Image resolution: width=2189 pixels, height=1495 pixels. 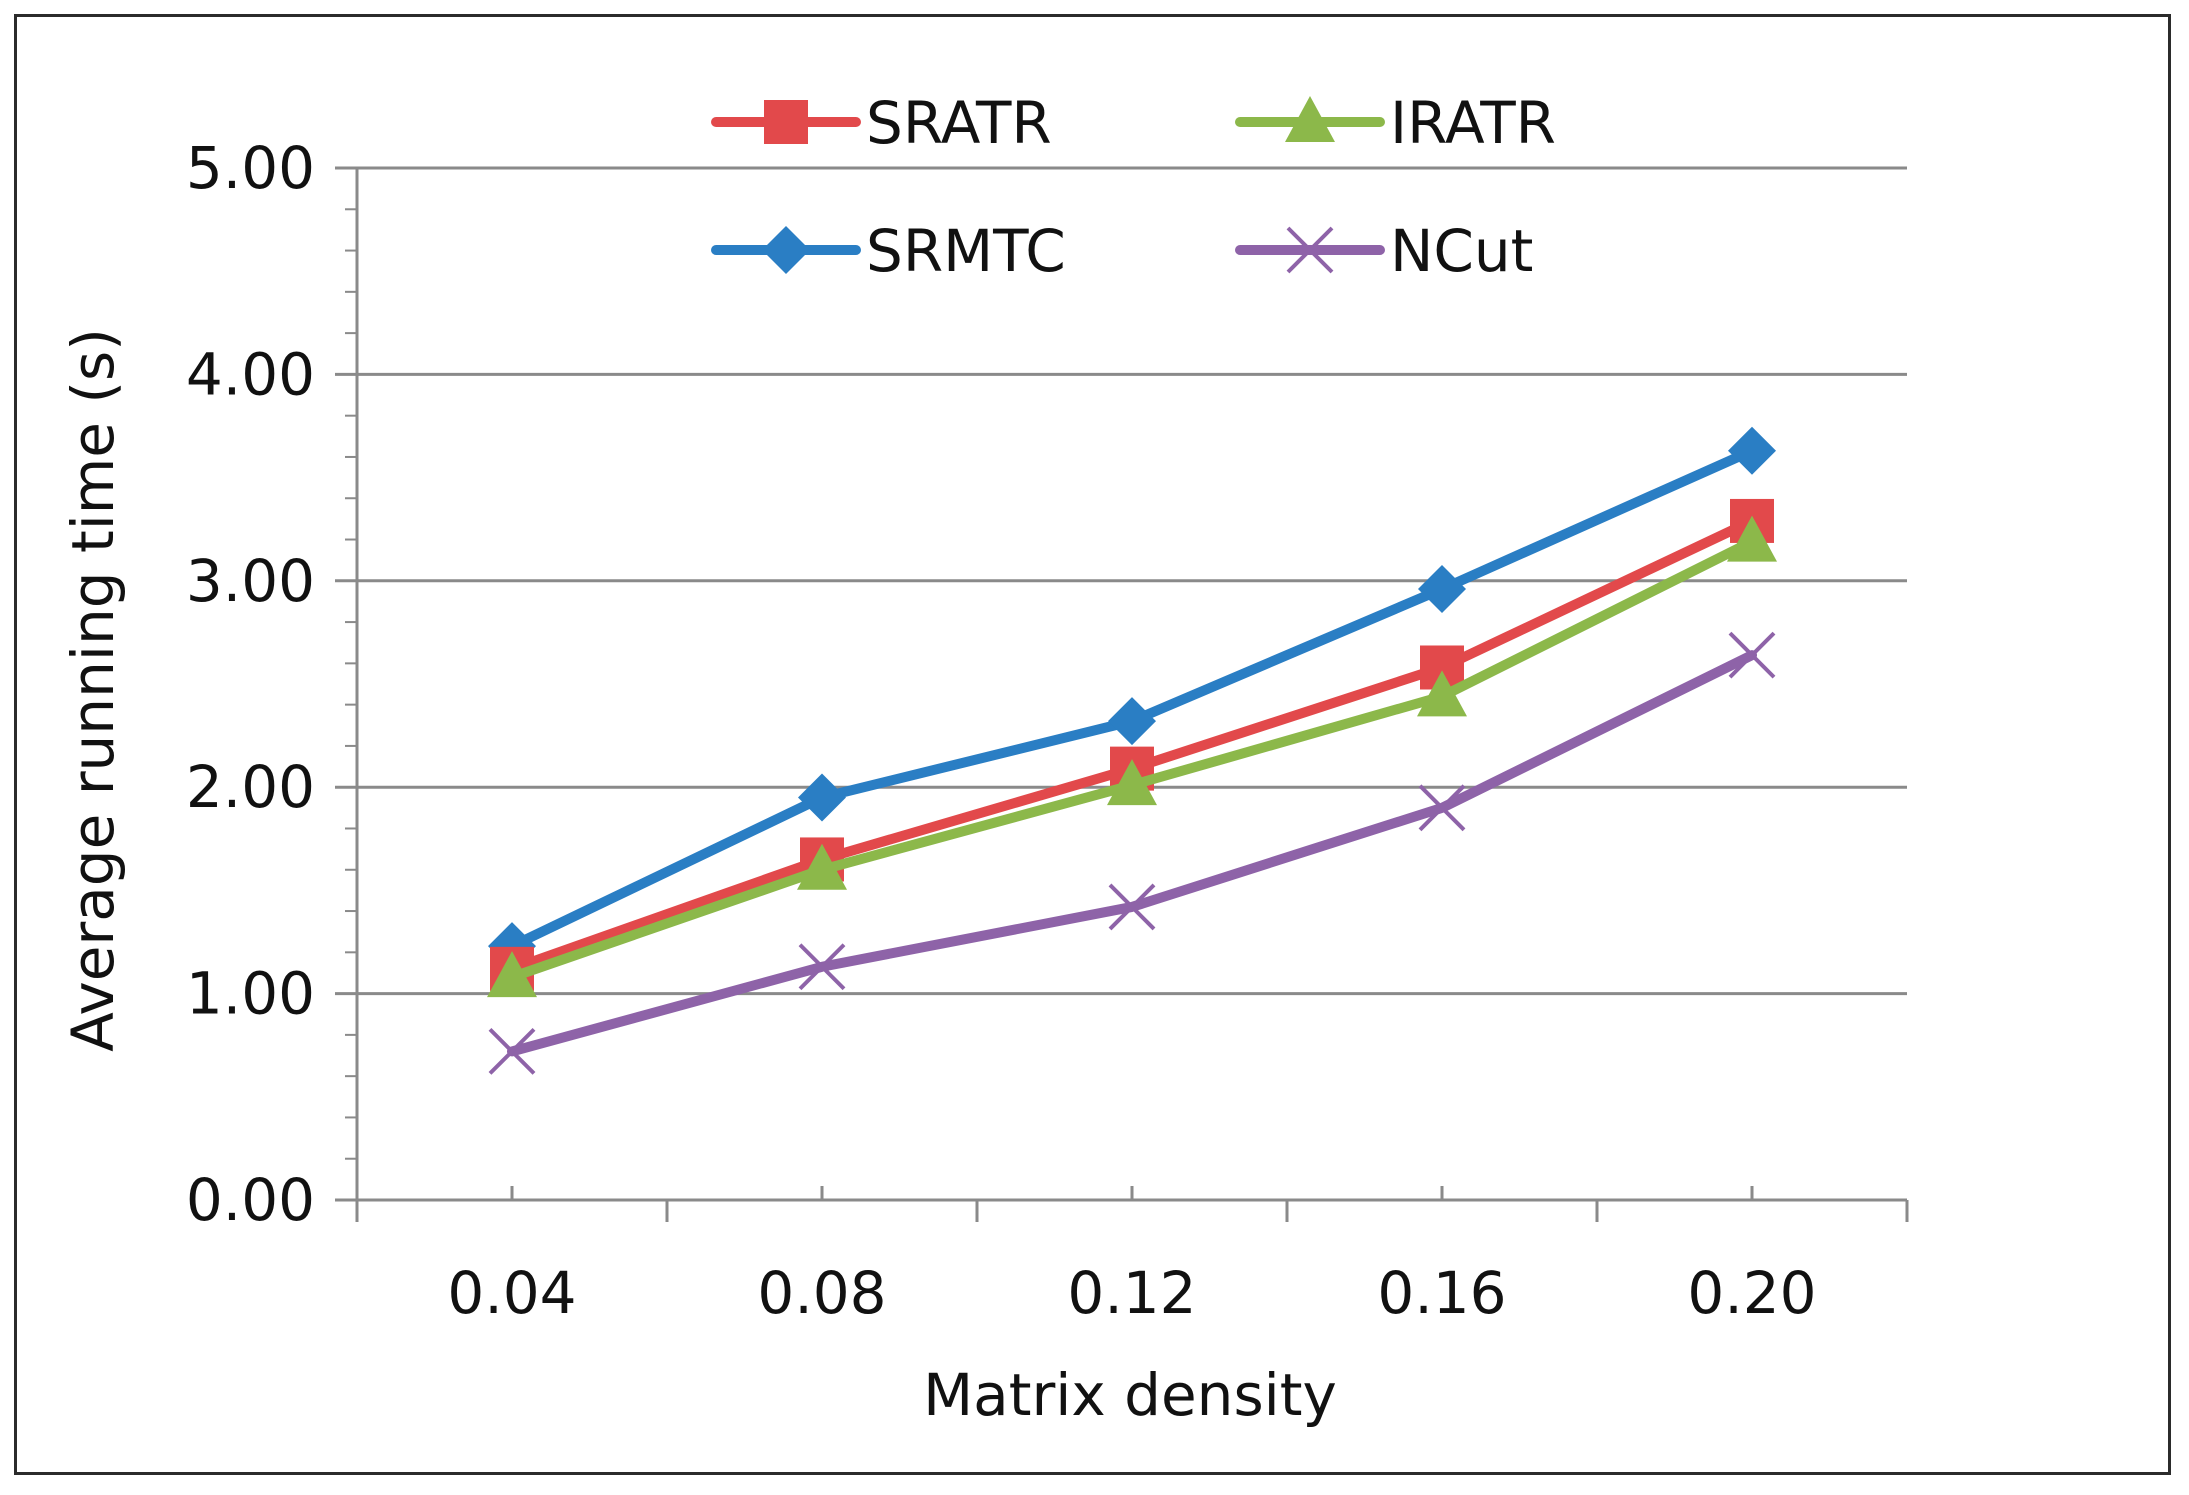 I want to click on legend-item-srmtc: SRMTC, so click(x=888, y=251).